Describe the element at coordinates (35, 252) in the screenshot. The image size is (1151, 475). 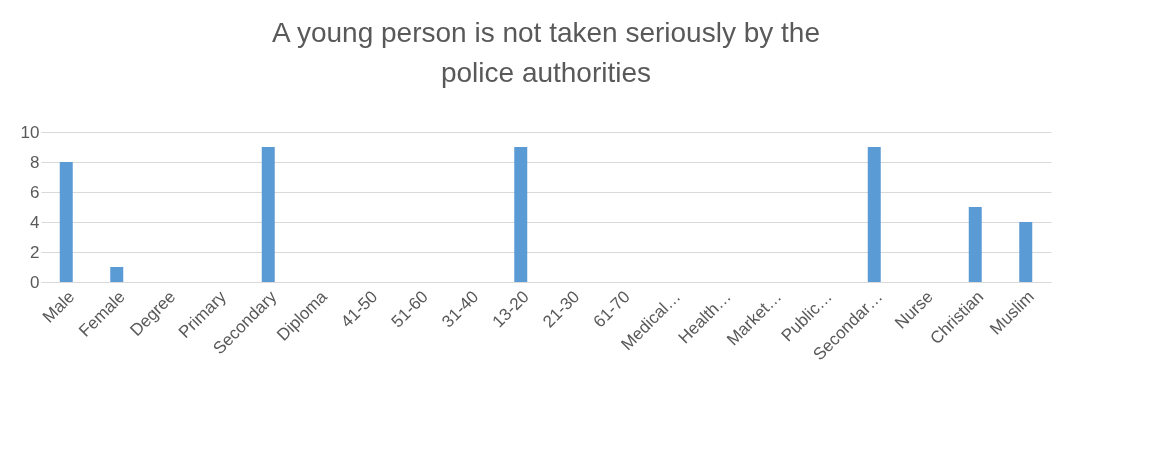
I see `y-tick-label: 2` at that location.